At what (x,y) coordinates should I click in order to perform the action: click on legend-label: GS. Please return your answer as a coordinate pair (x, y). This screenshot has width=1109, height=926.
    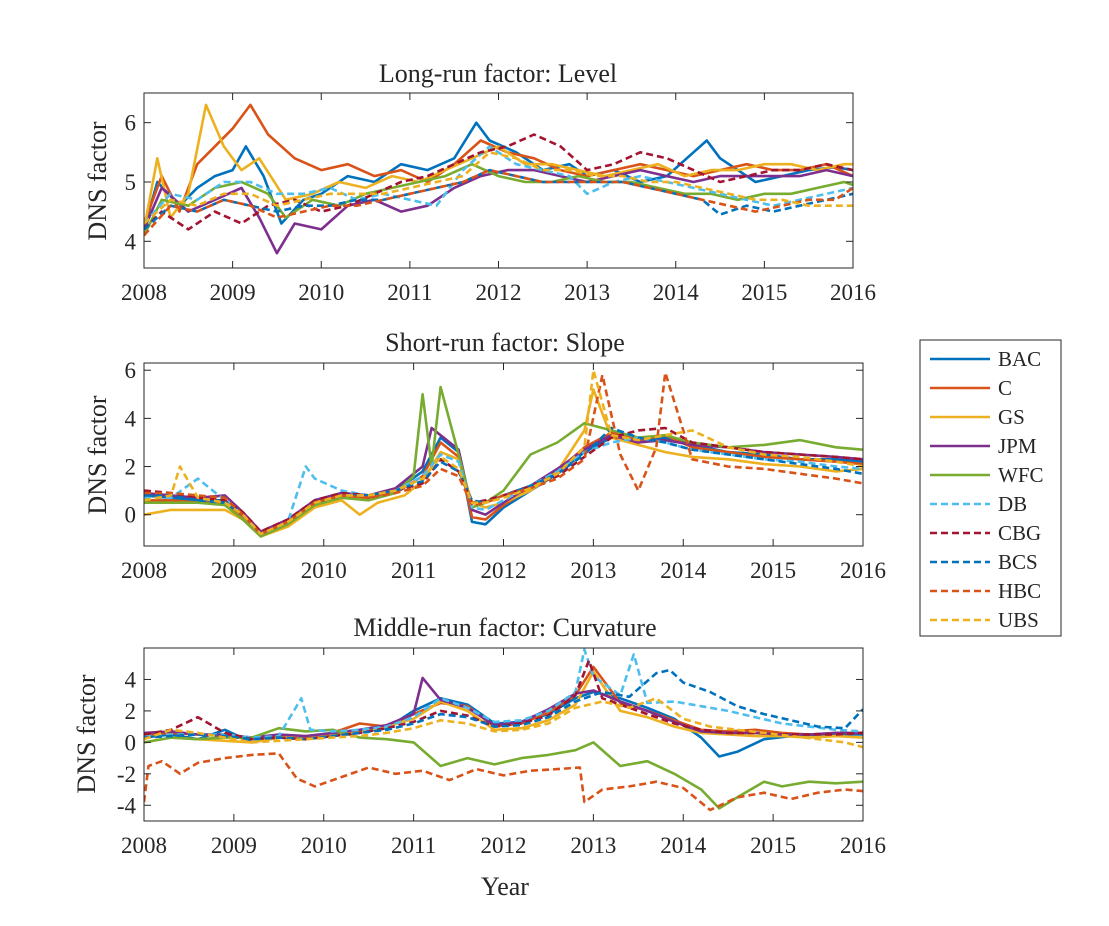
    Looking at the image, I should click on (1011, 417).